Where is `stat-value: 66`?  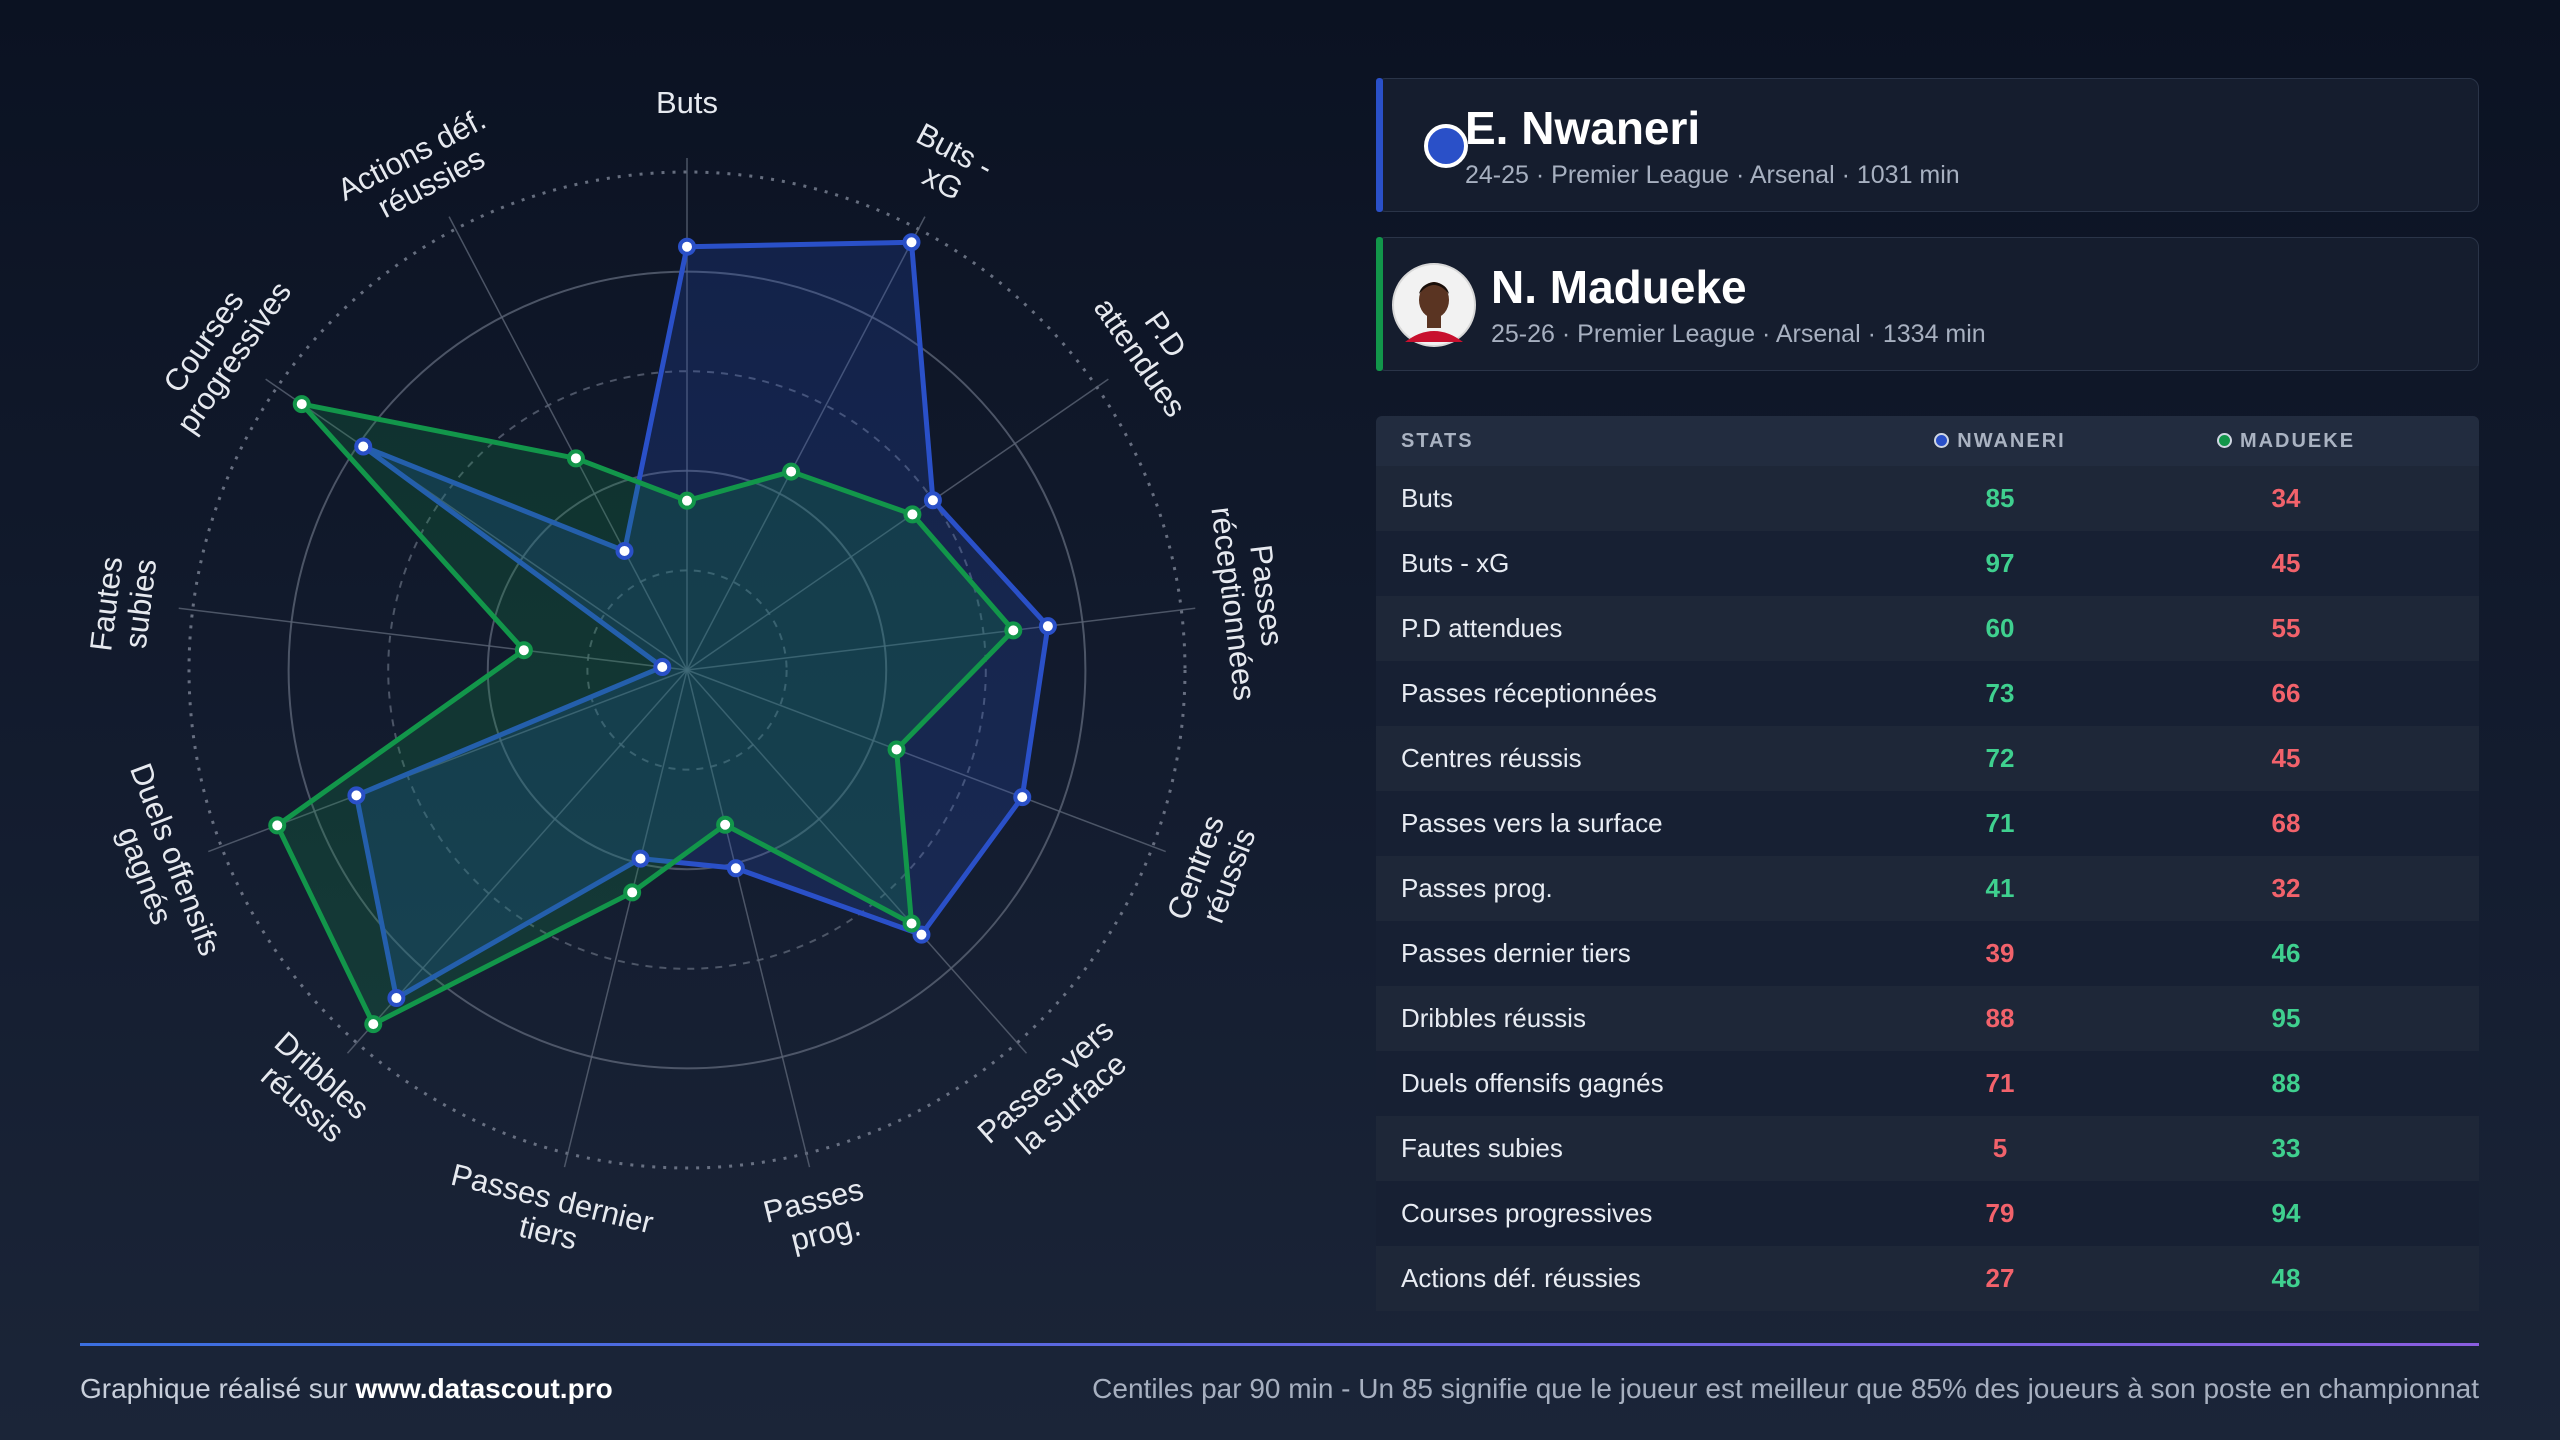 stat-value: 66 is located at coordinates (2286, 693).